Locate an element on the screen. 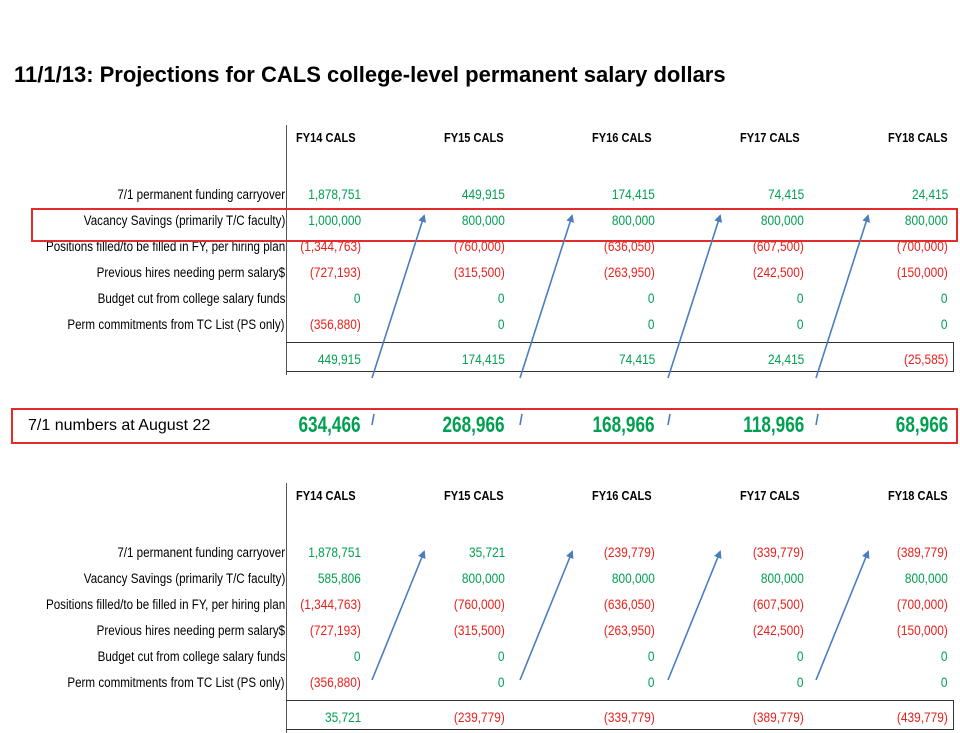 This screenshot has height=733, width=960. total-cell: 74,415 is located at coordinates (636, 359).